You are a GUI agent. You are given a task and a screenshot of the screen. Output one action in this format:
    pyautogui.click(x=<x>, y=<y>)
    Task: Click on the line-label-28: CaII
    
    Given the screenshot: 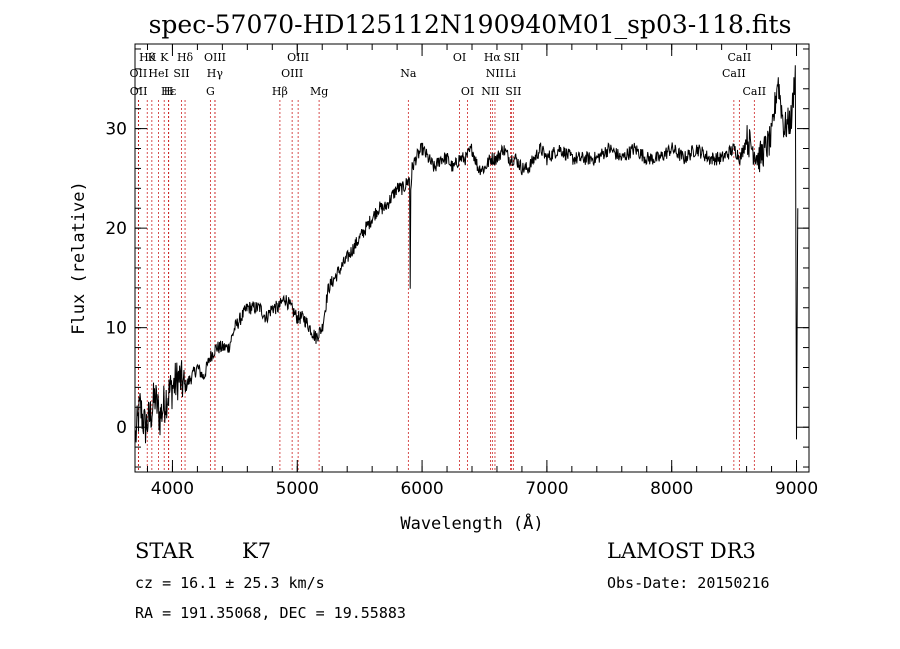 What is the action you would take?
    pyautogui.click(x=754, y=91)
    